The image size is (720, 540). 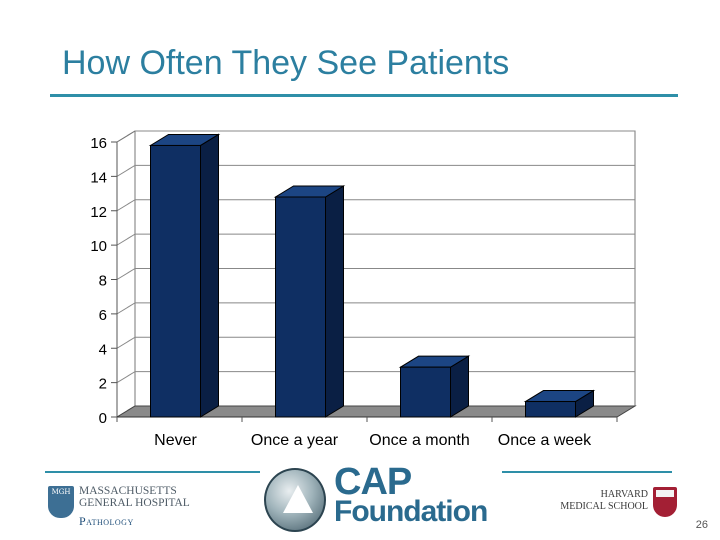 I want to click on left-wall-top, so click(x=126, y=136).